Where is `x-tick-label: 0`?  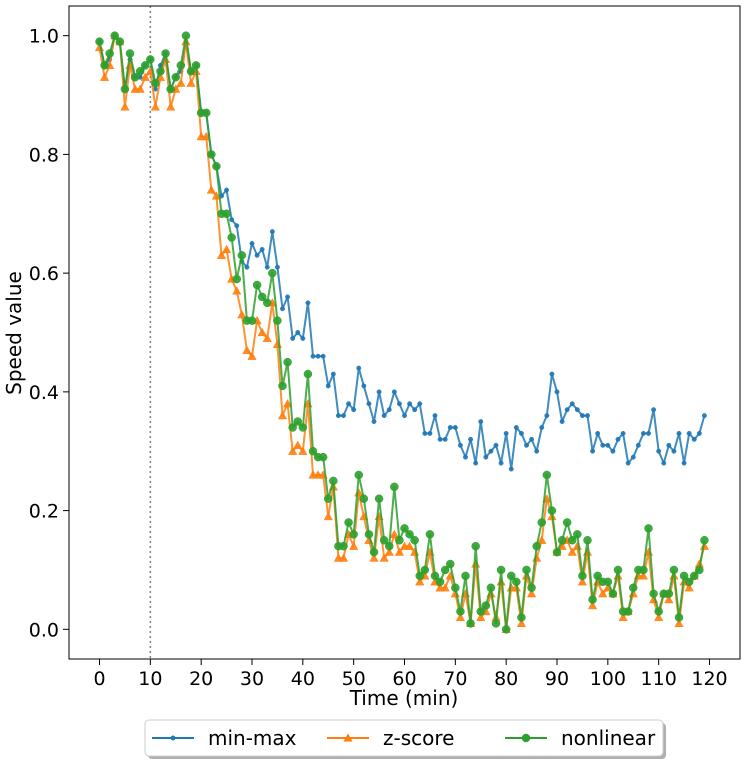 x-tick-label: 0 is located at coordinates (99, 679).